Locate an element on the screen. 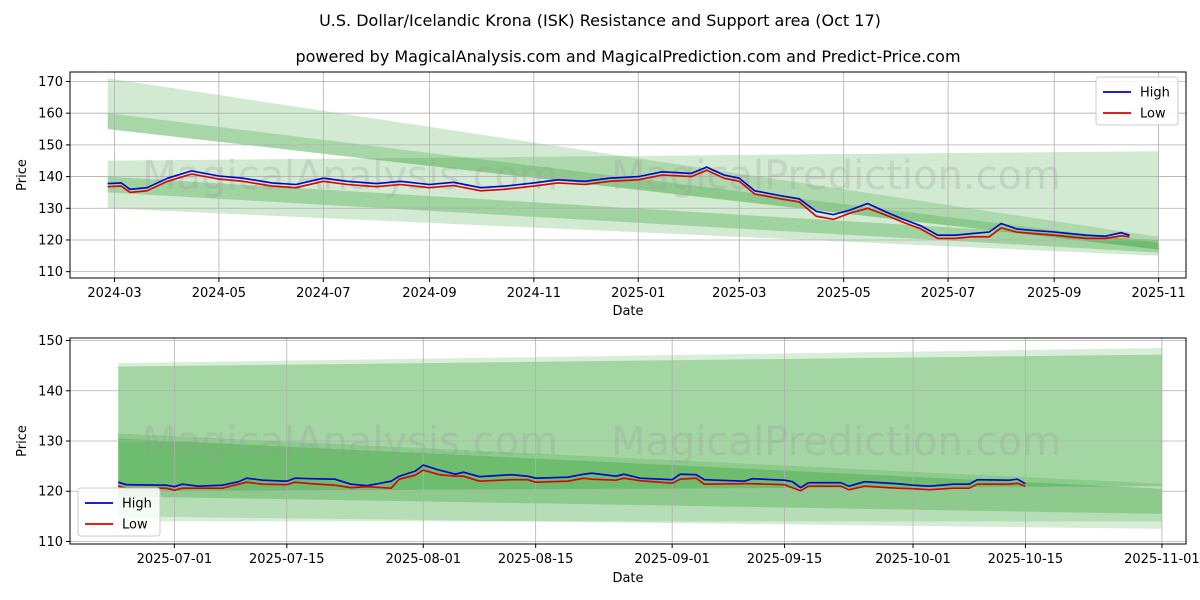  x-tick-label: 2025-07-15 is located at coordinates (287, 559).